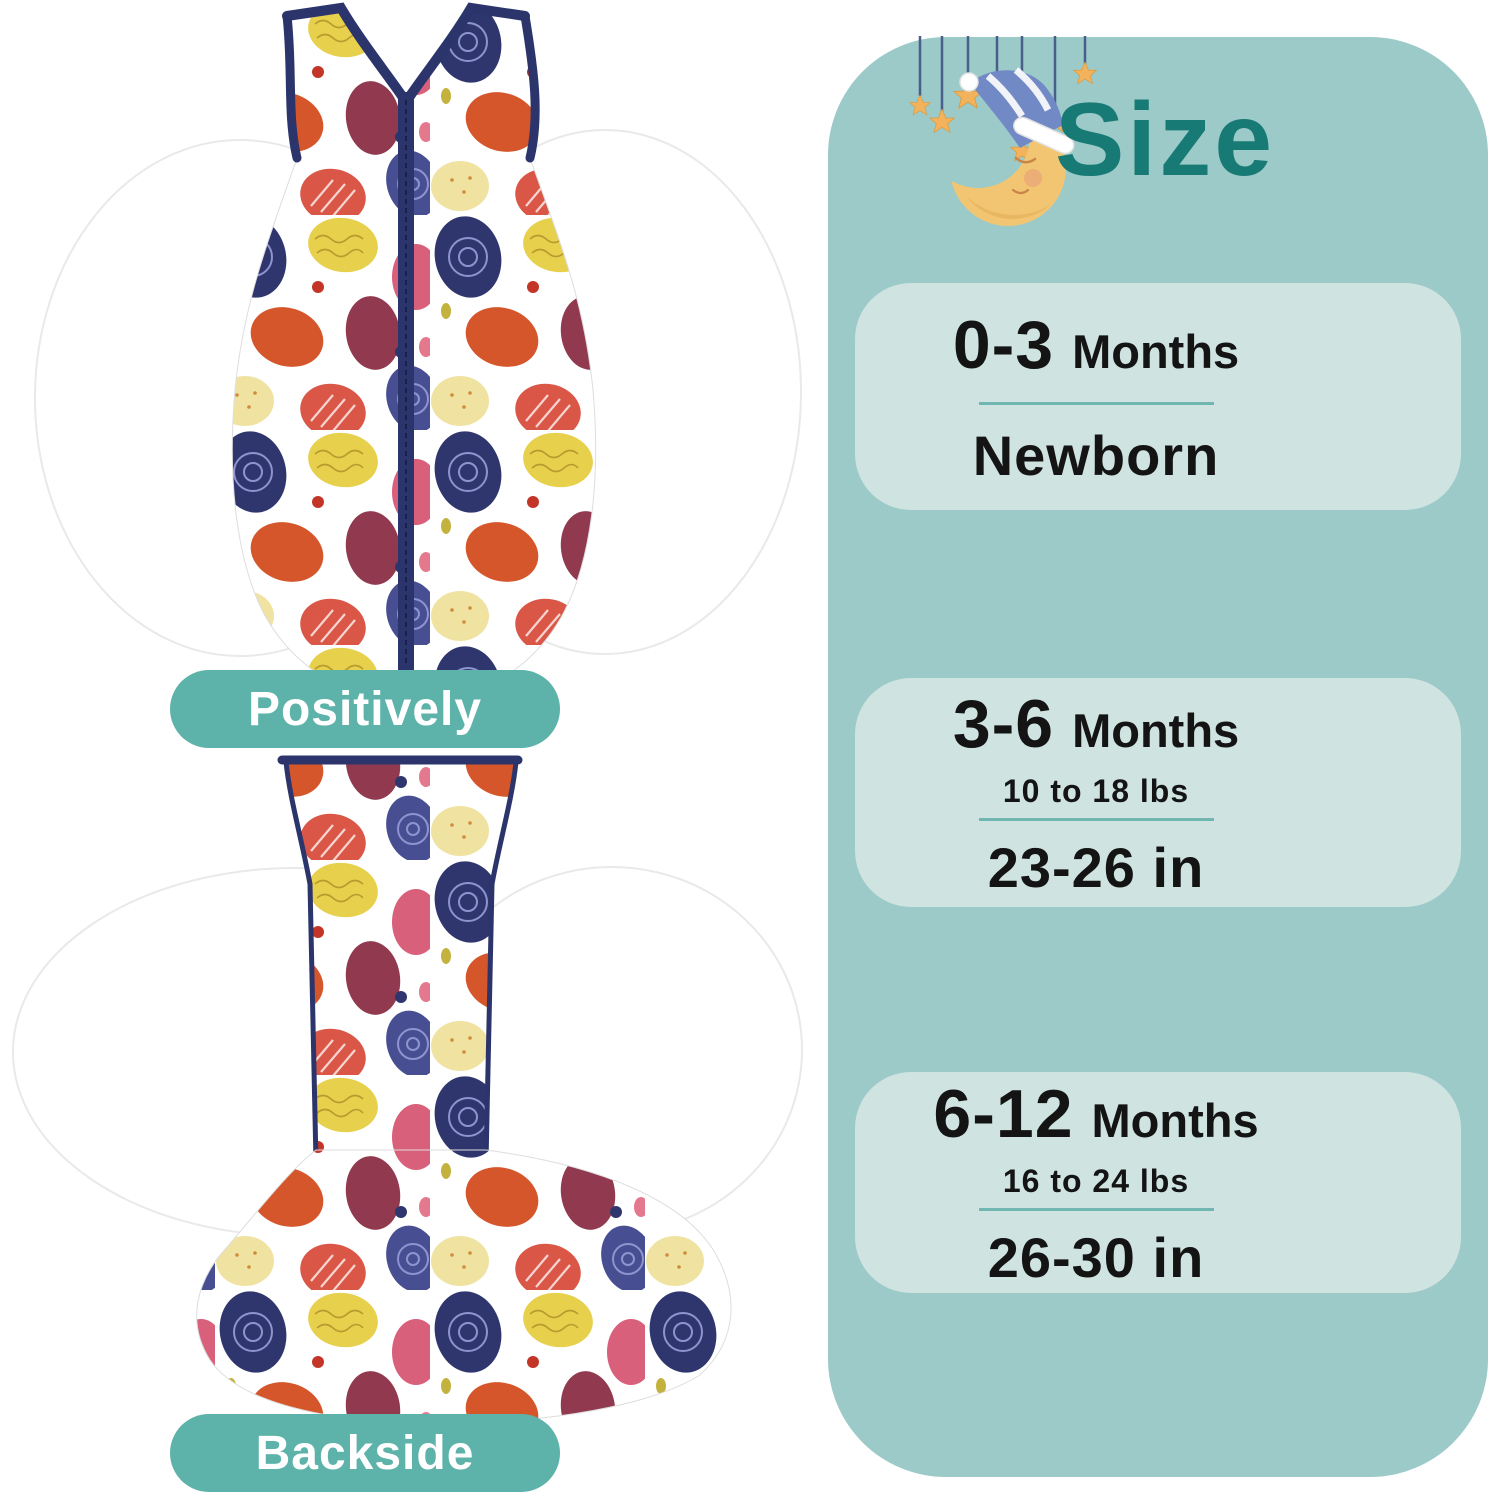 Image resolution: width=1490 pixels, height=1500 pixels. Describe the element at coordinates (365, 1453) in the screenshot. I see `back-view-label: Backside` at that location.